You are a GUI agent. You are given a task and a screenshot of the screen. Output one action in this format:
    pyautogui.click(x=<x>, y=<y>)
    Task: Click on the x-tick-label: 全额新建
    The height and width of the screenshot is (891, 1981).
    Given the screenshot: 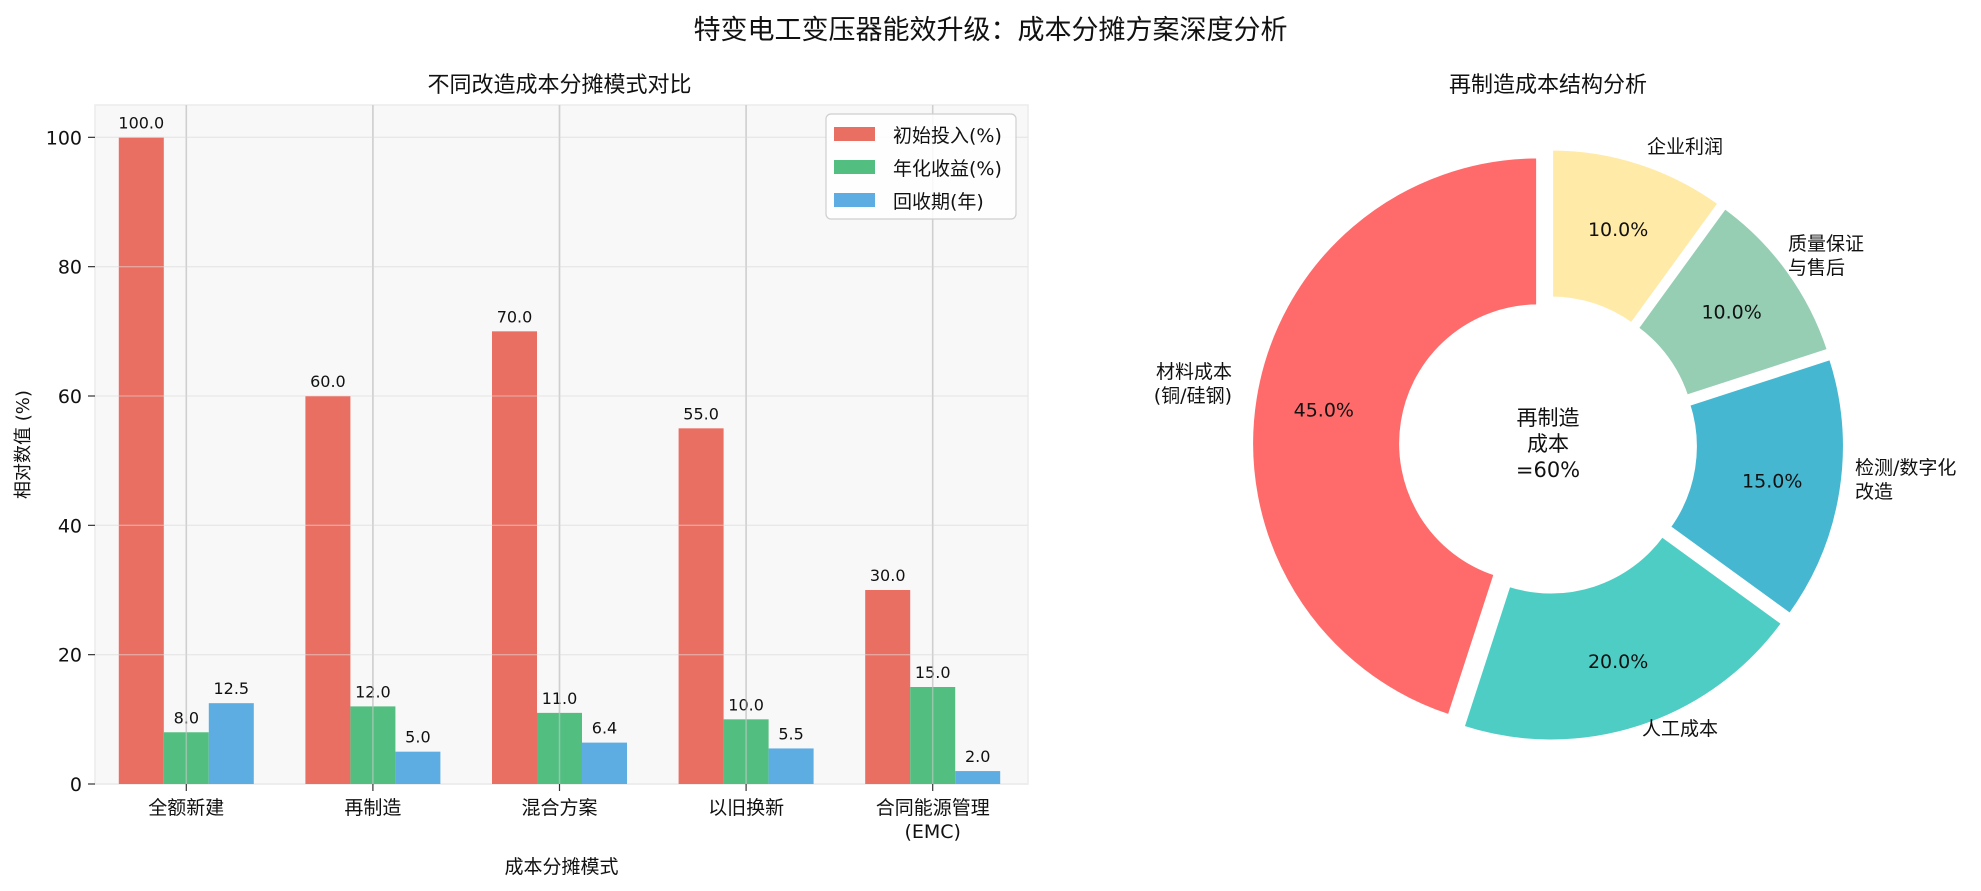 What is the action you would take?
    pyautogui.click(x=186, y=808)
    